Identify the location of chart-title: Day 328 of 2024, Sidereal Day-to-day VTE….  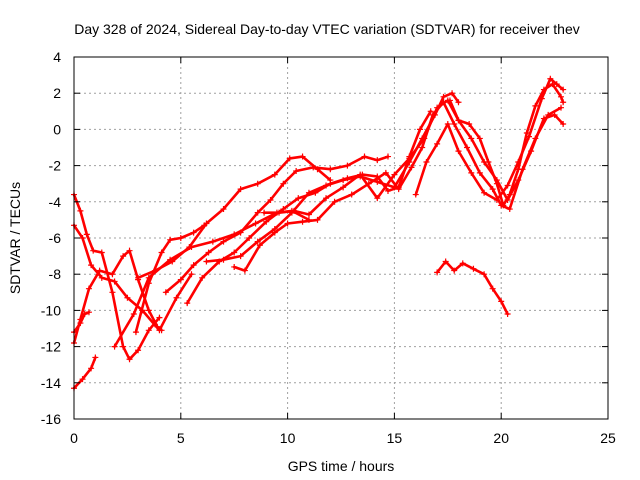
(327, 29).